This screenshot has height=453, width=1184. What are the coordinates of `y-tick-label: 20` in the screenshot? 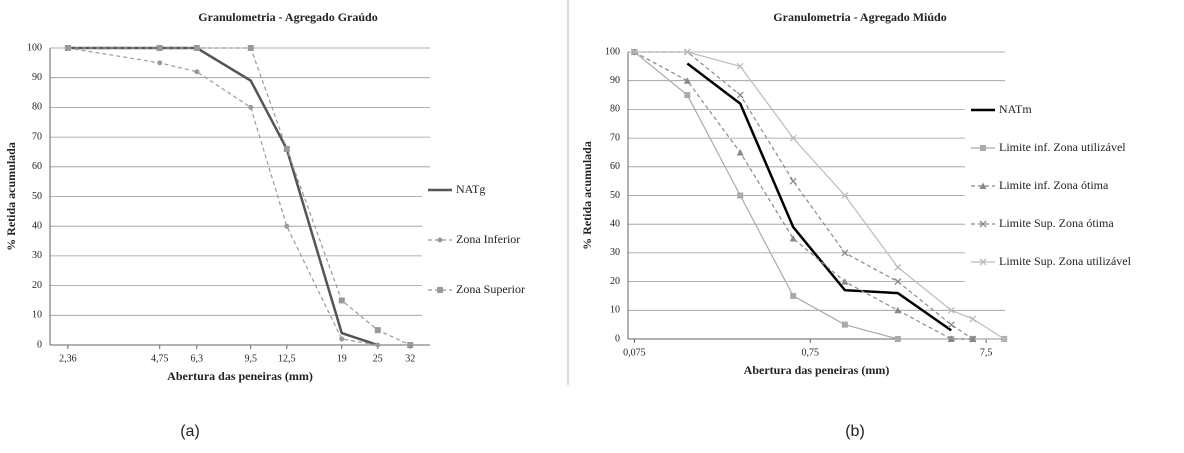 It's located at (37, 285).